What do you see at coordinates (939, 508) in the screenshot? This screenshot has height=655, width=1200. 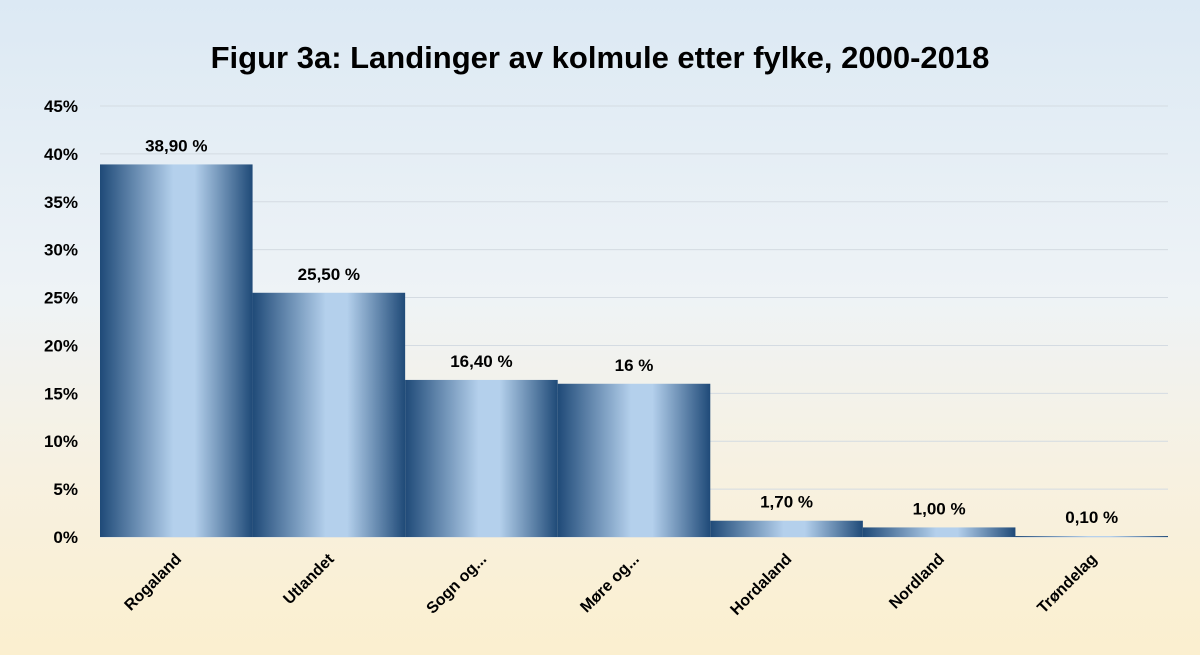 I see `data-label: 1,00 %` at bounding box center [939, 508].